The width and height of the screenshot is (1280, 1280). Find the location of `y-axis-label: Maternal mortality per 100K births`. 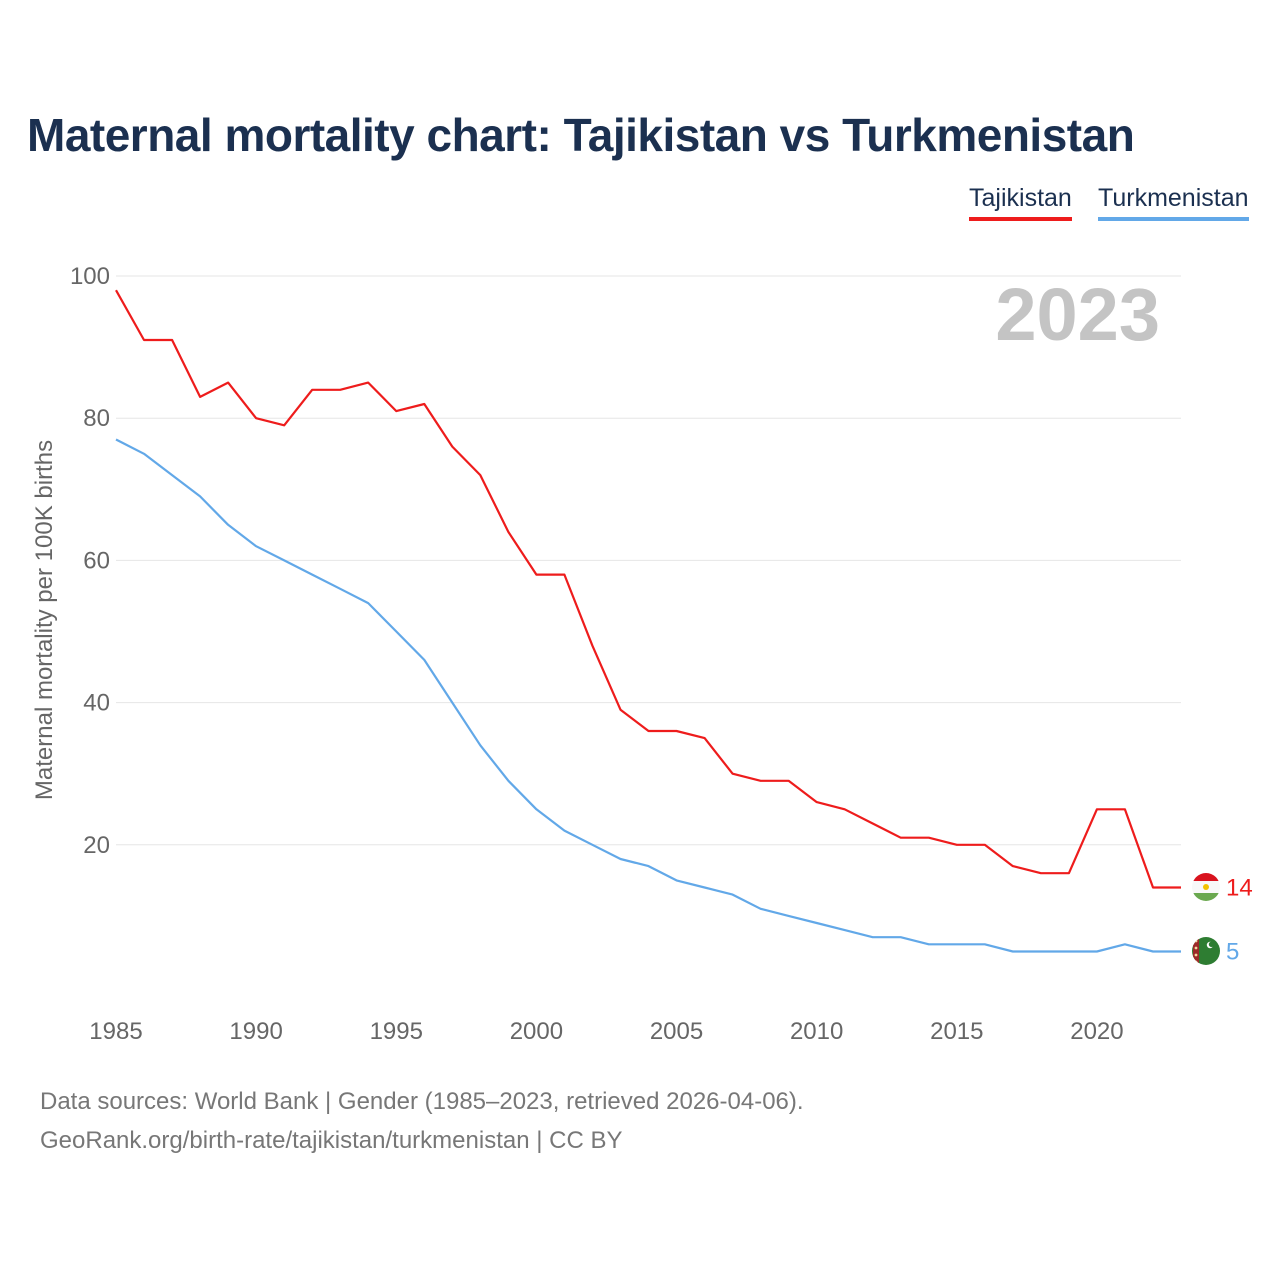

y-axis-label: Maternal mortality per 100K births is located at coordinates (44, 620).